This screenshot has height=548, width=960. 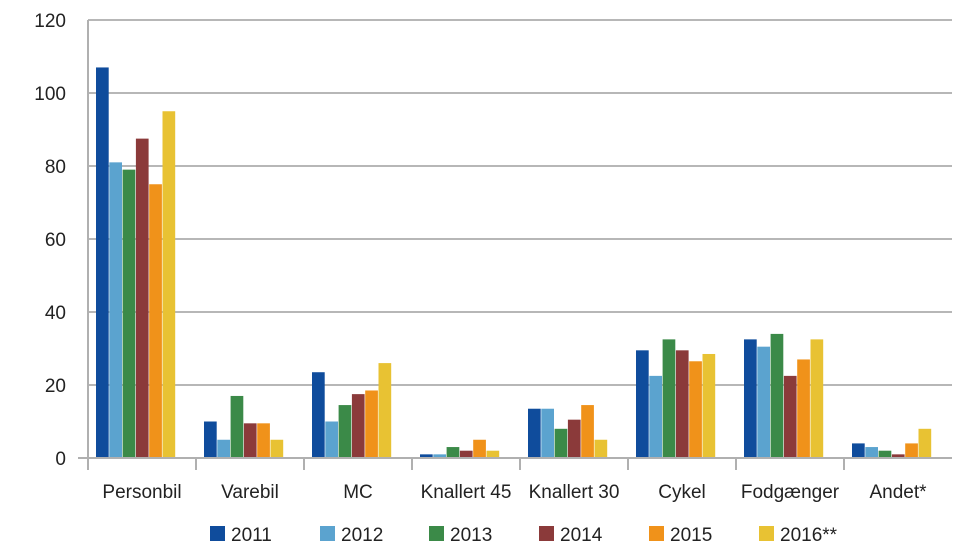 What do you see at coordinates (642, 404) in the screenshot?
I see `bar-2011-cykel` at bounding box center [642, 404].